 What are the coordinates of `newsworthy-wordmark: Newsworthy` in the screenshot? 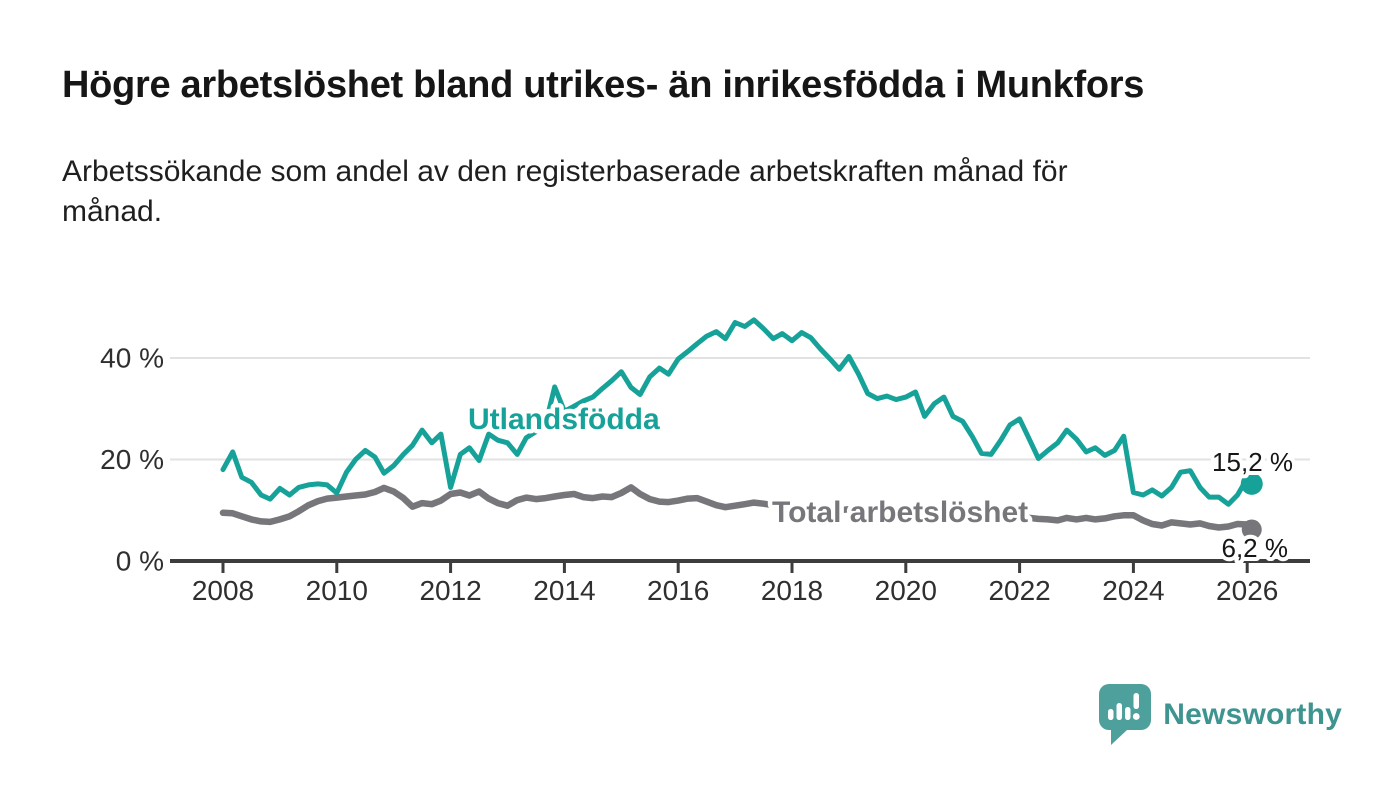 It's located at (1252, 714).